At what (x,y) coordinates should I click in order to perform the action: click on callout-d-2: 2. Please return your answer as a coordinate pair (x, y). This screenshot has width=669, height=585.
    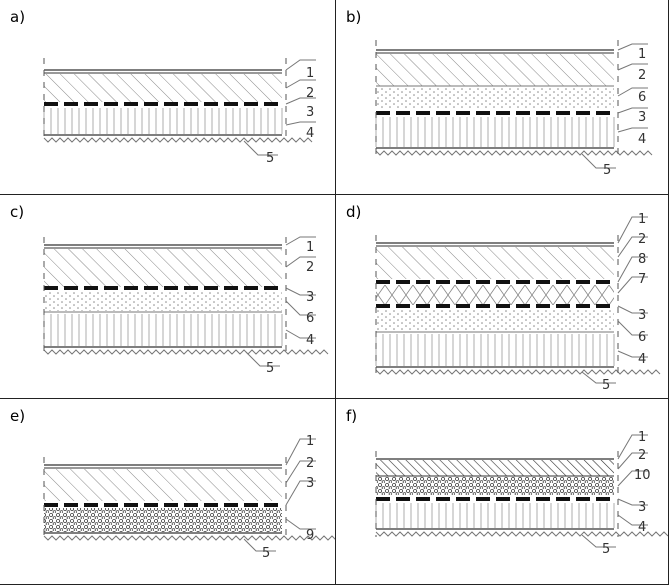
    Looking at the image, I should click on (642, 239).